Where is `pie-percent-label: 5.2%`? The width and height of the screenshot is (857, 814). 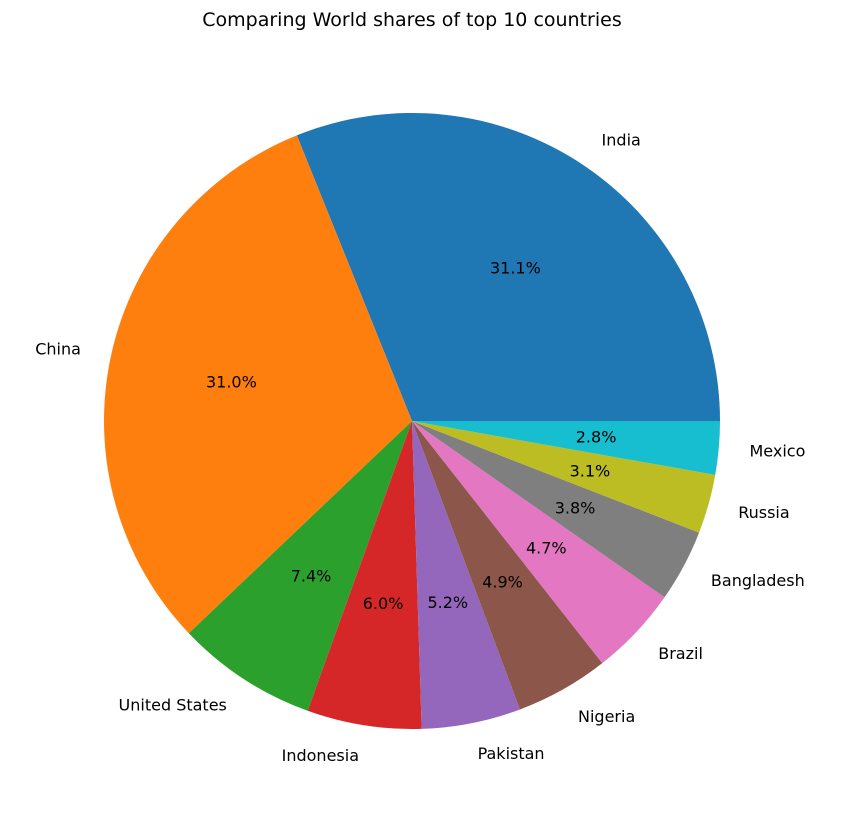
pie-percent-label: 5.2% is located at coordinates (447, 602).